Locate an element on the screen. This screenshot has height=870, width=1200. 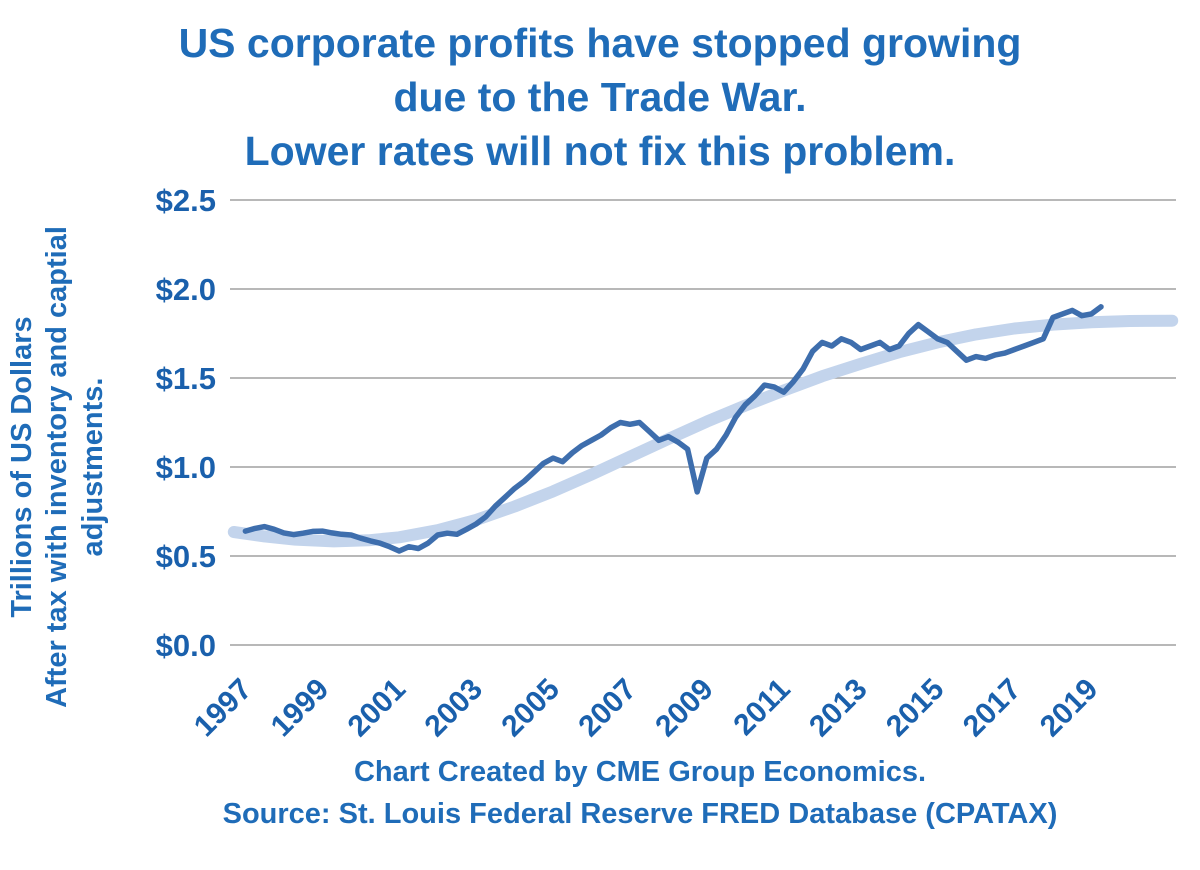
svg-text: 2009 is located at coordinates (684, 708).